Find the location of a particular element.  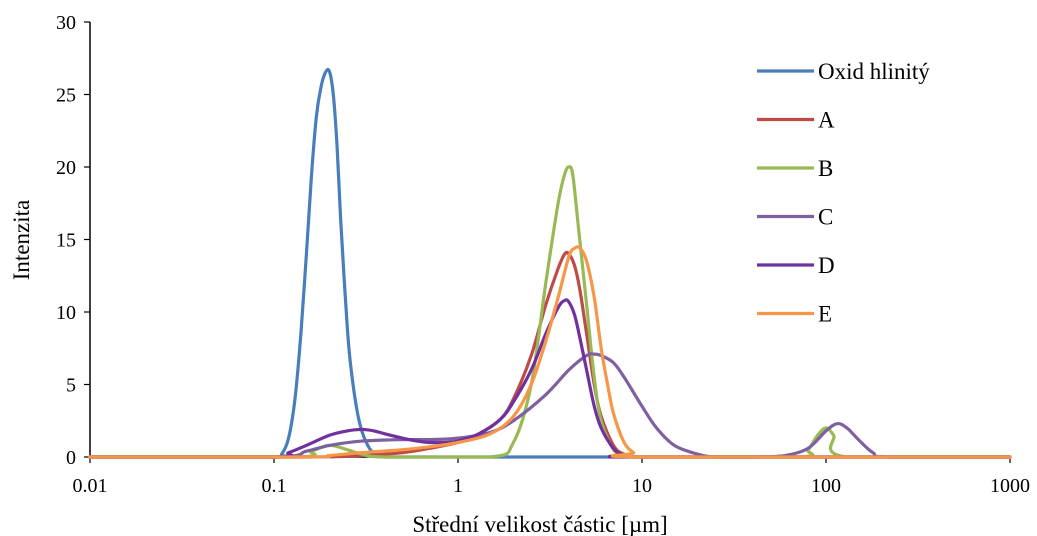

legend-label: D is located at coordinates (826, 265).